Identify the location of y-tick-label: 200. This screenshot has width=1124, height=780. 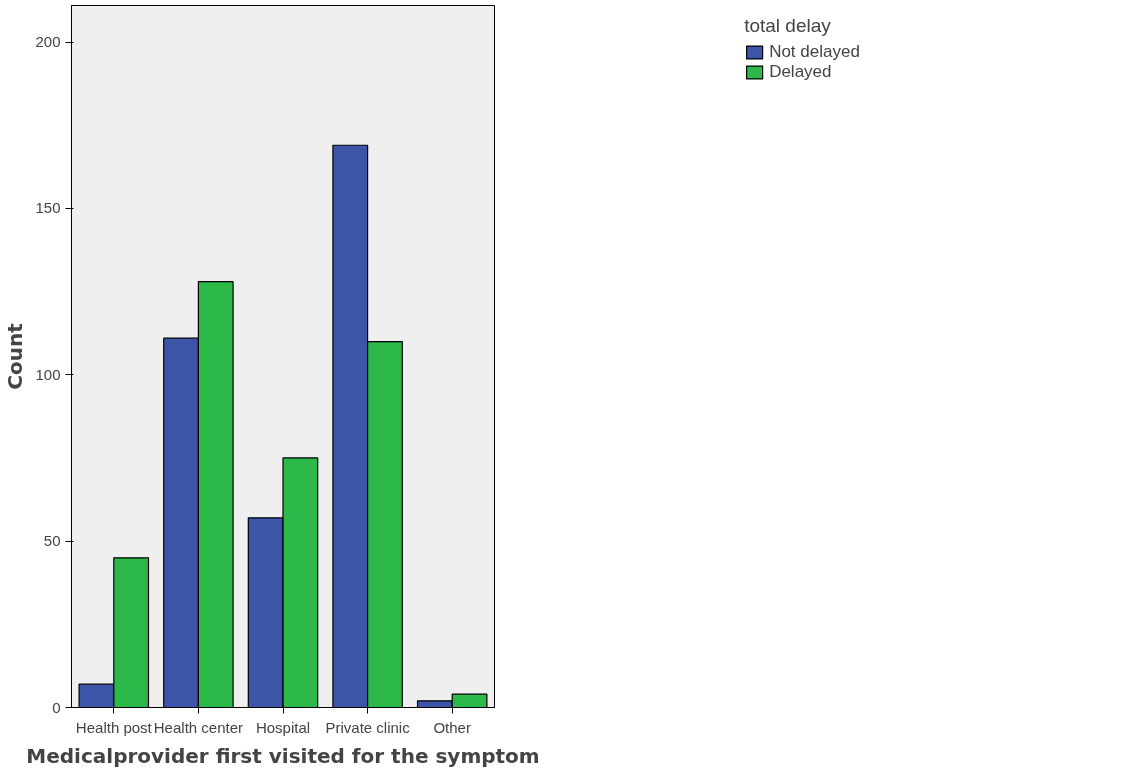
(48, 42).